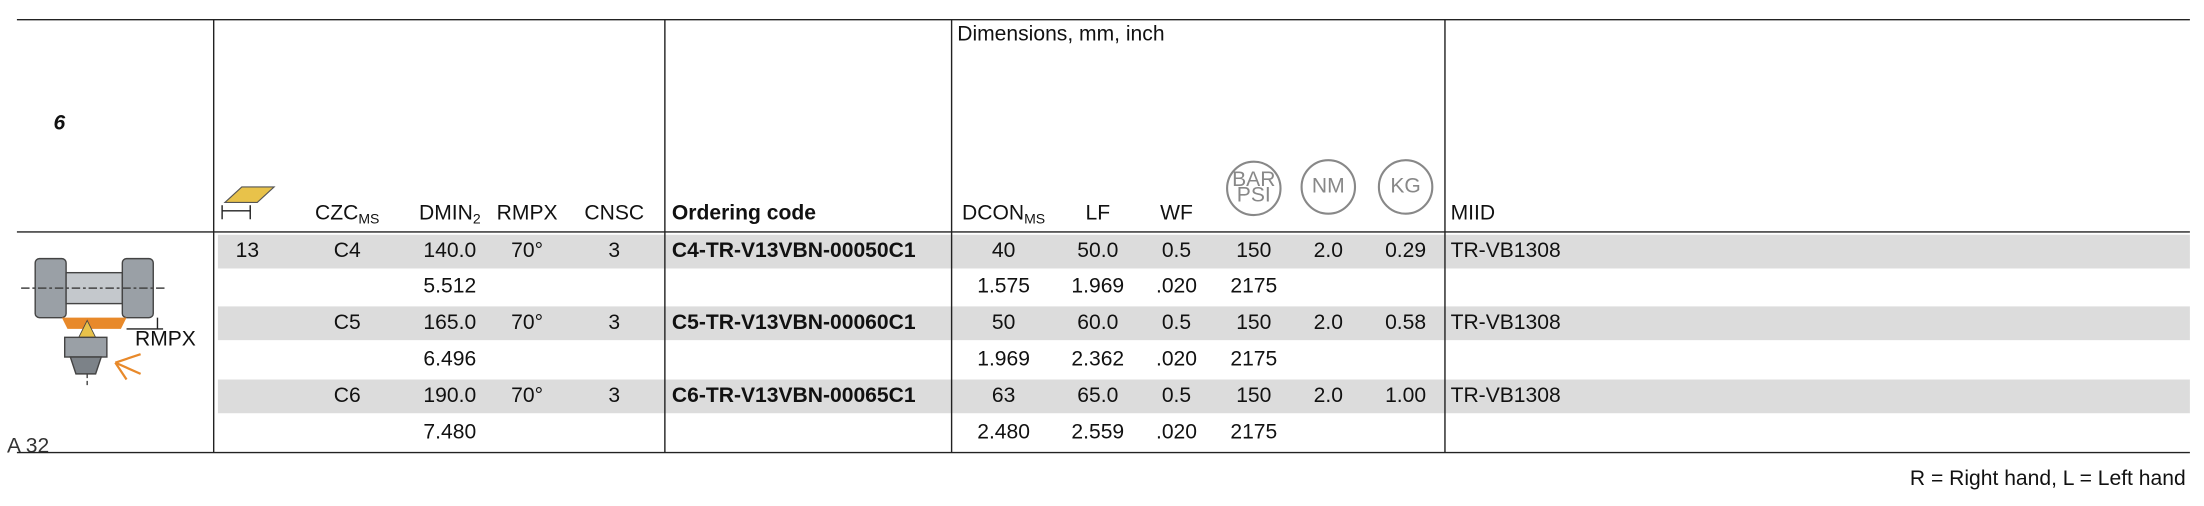  What do you see at coordinates (446, 212) in the screenshot?
I see `column-header-text: DMIN` at bounding box center [446, 212].